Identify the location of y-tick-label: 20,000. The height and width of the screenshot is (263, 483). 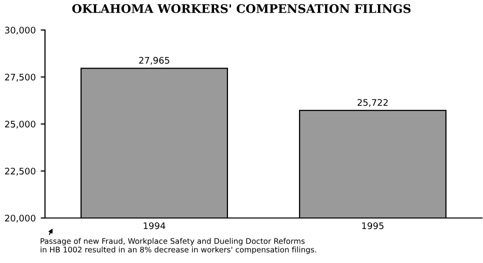
(20, 218).